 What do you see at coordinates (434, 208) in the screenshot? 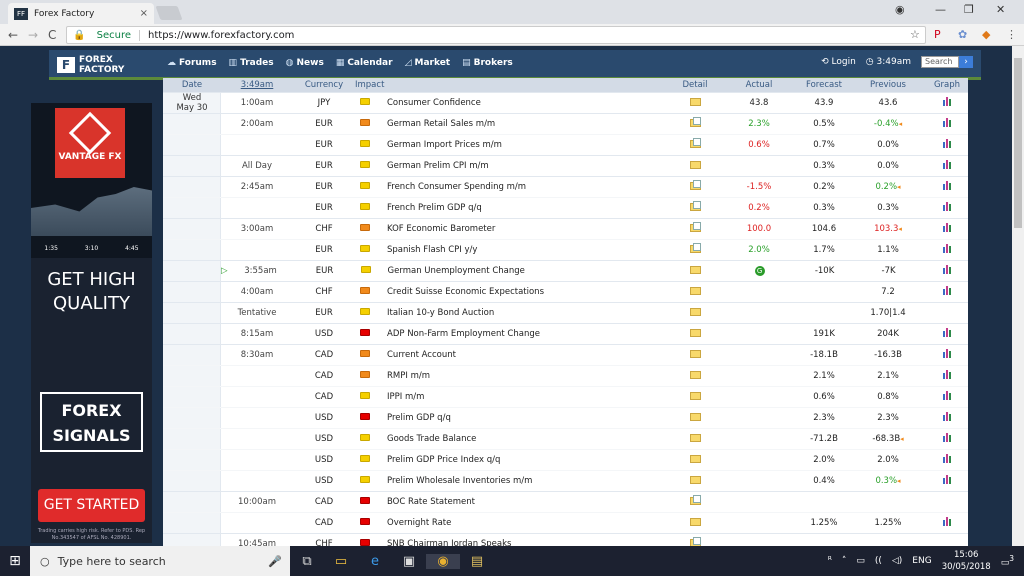
I see `row-event: French Prelim GDP q/q` at bounding box center [434, 208].